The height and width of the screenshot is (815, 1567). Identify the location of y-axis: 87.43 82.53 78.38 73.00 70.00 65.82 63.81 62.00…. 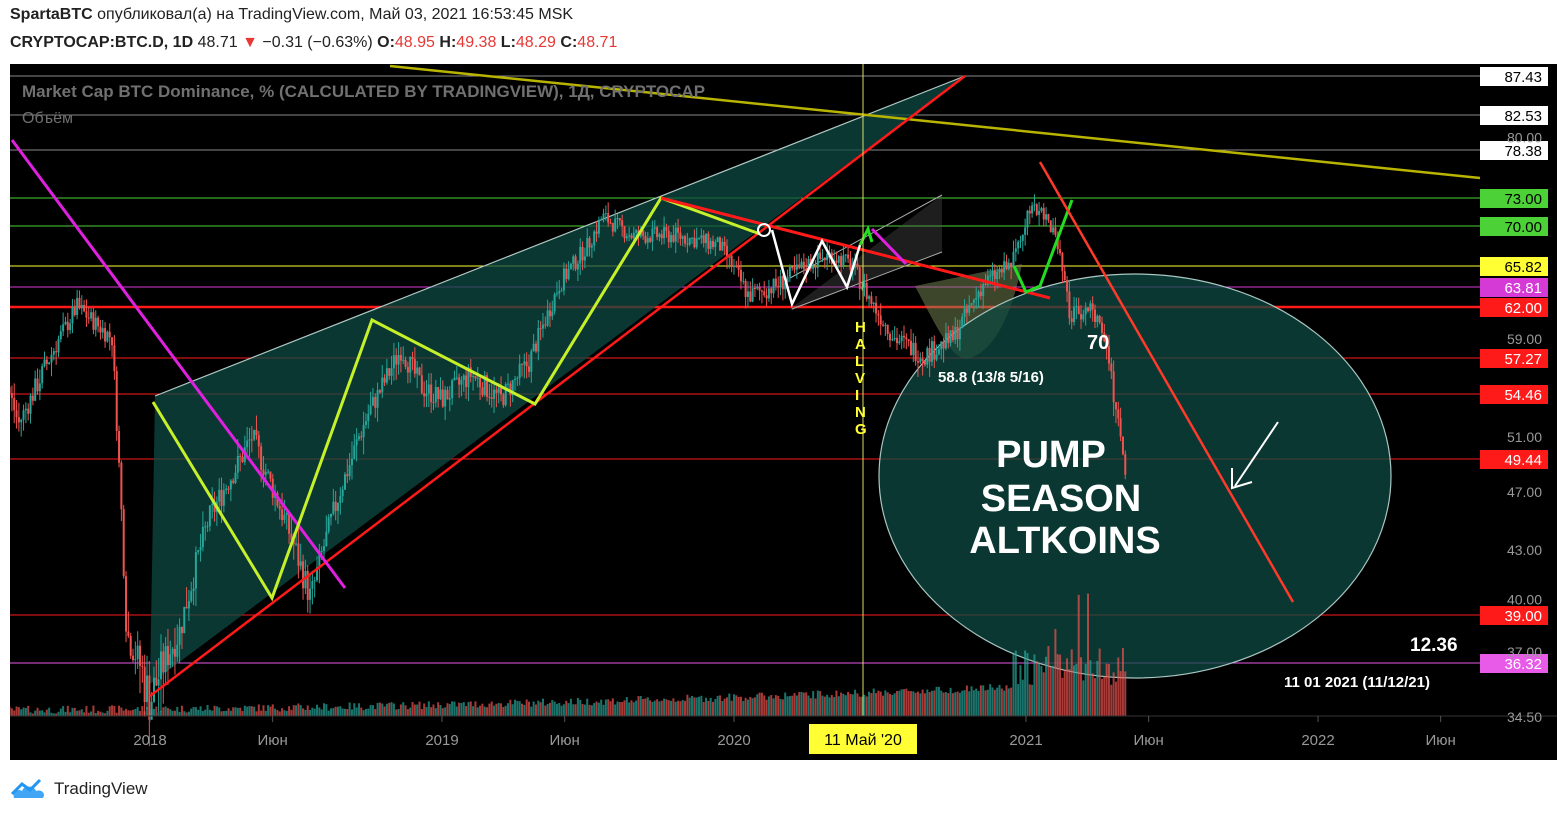
(1514, 396).